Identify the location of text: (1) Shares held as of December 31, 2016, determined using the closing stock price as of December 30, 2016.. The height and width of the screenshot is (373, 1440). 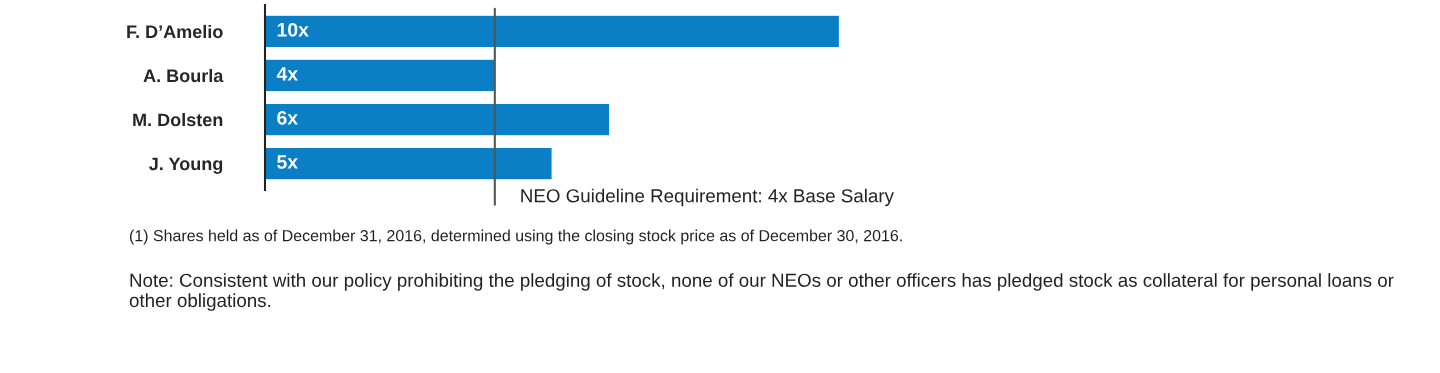
(515, 237).